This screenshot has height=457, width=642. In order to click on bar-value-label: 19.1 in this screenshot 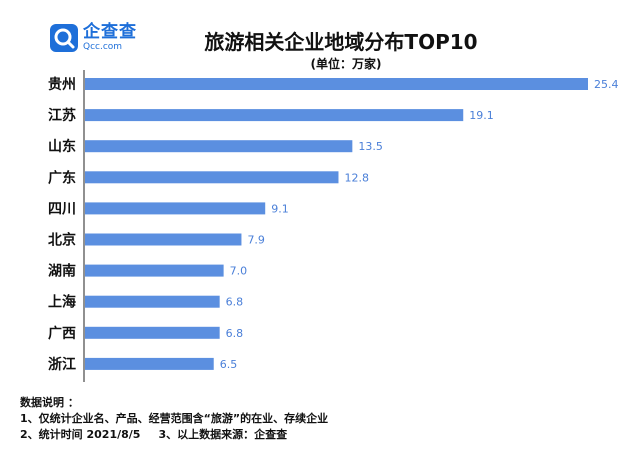, I will do `click(481, 115)`.